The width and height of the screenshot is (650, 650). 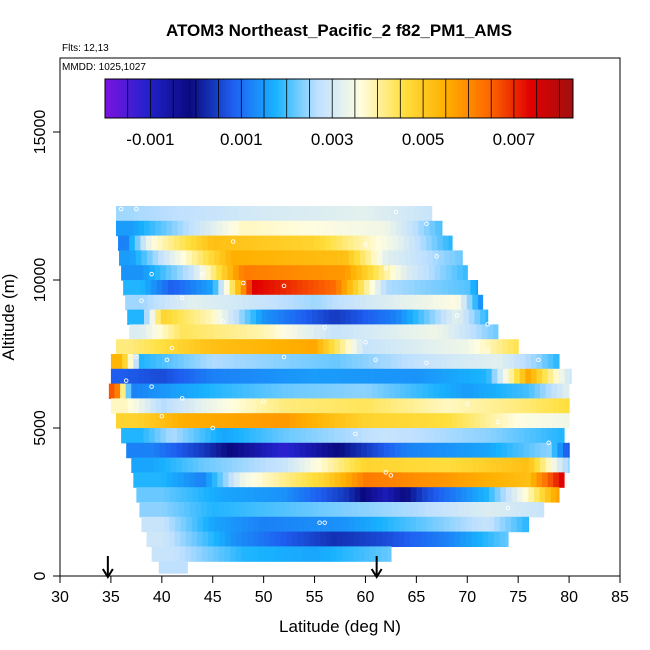 I want to click on flight-point, so click(x=123, y=336).